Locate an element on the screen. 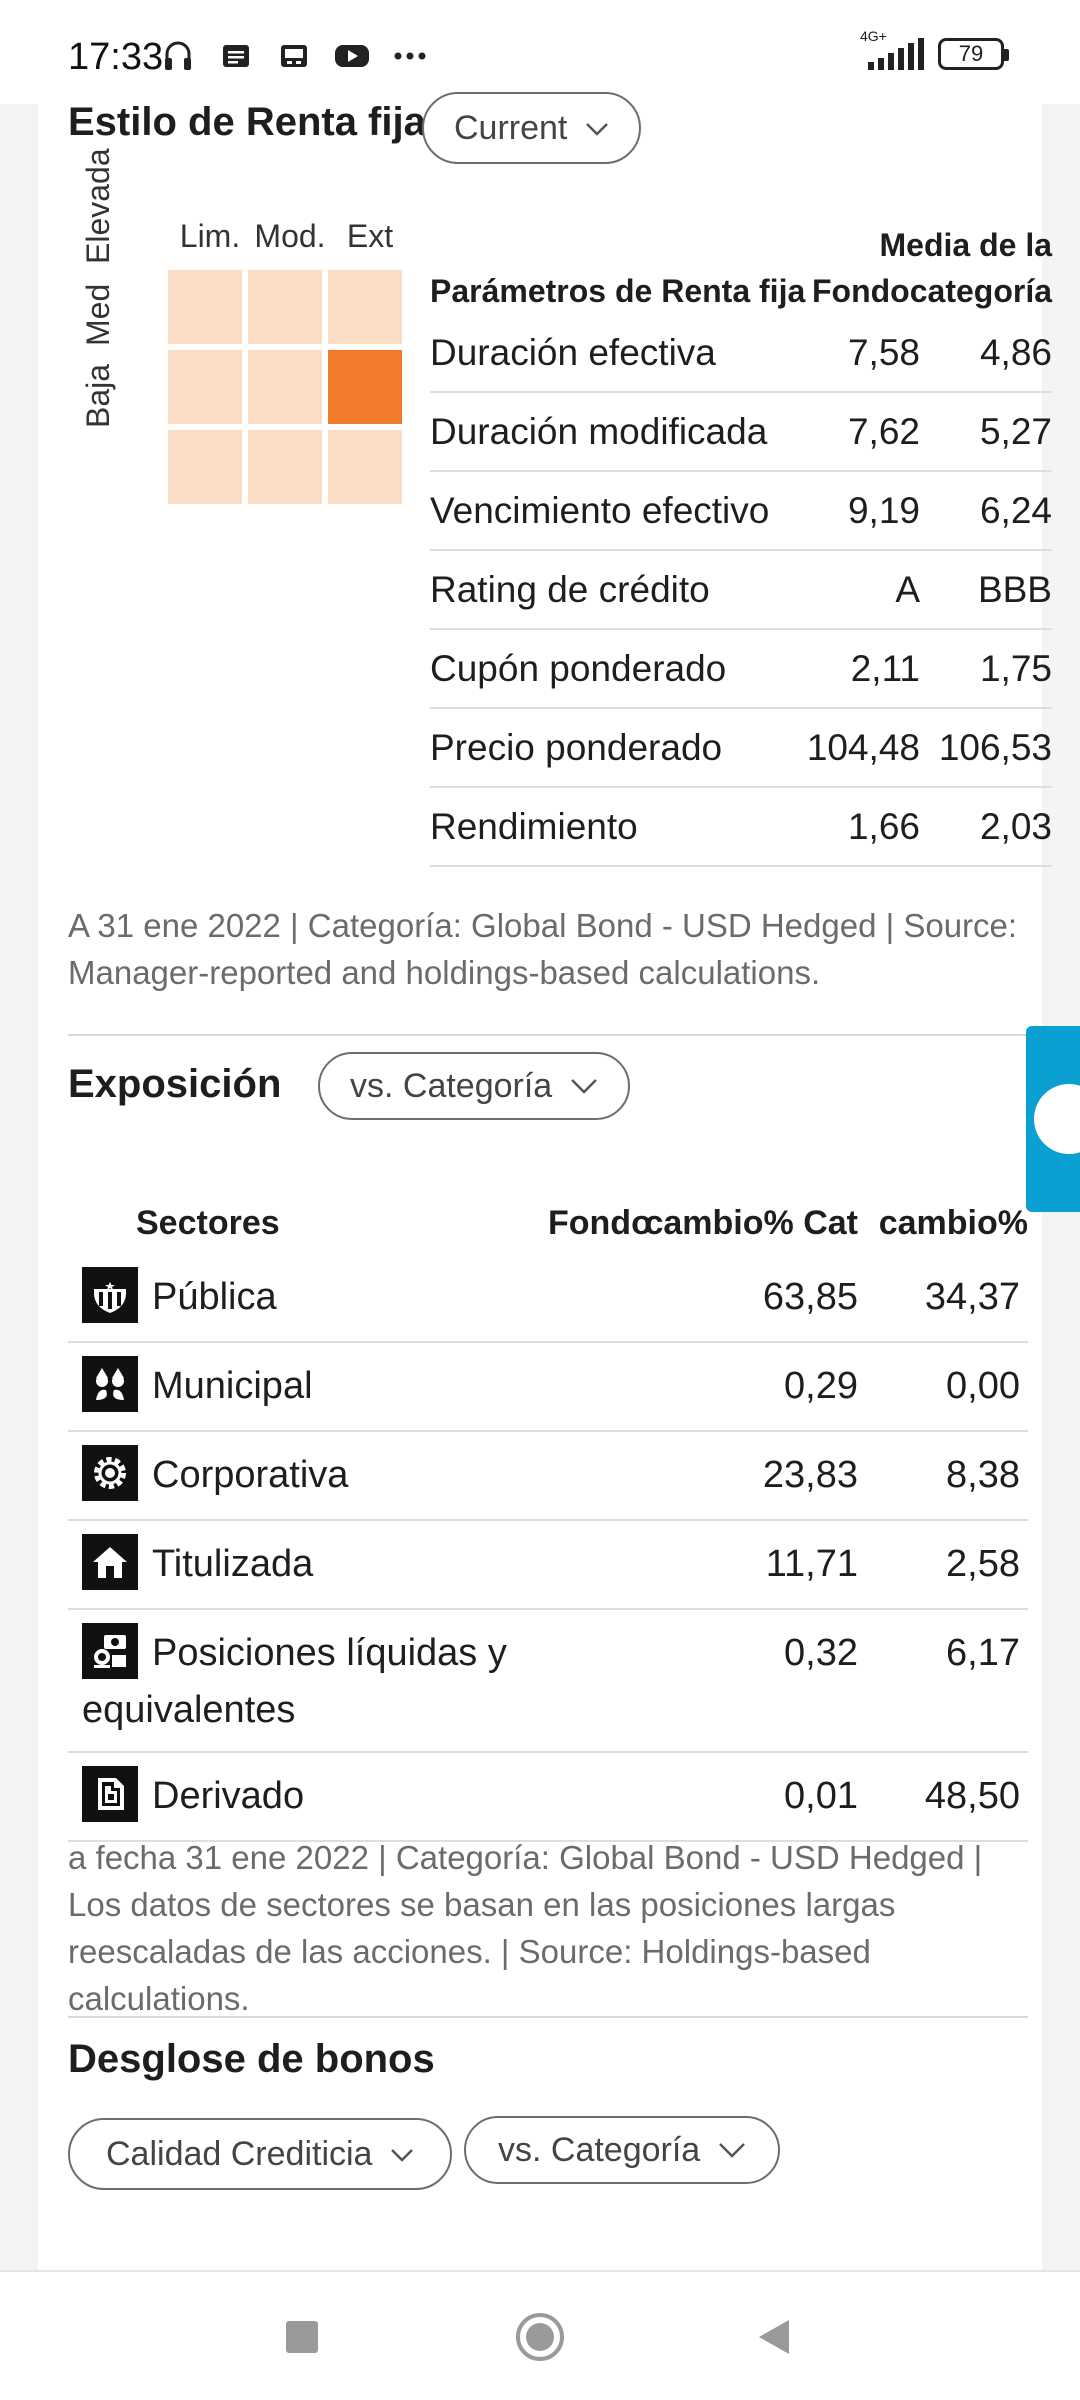 This screenshot has width=1080, height=2400. table-row: Vencimiento efectivo 9,19 6,24 is located at coordinates (741, 511).